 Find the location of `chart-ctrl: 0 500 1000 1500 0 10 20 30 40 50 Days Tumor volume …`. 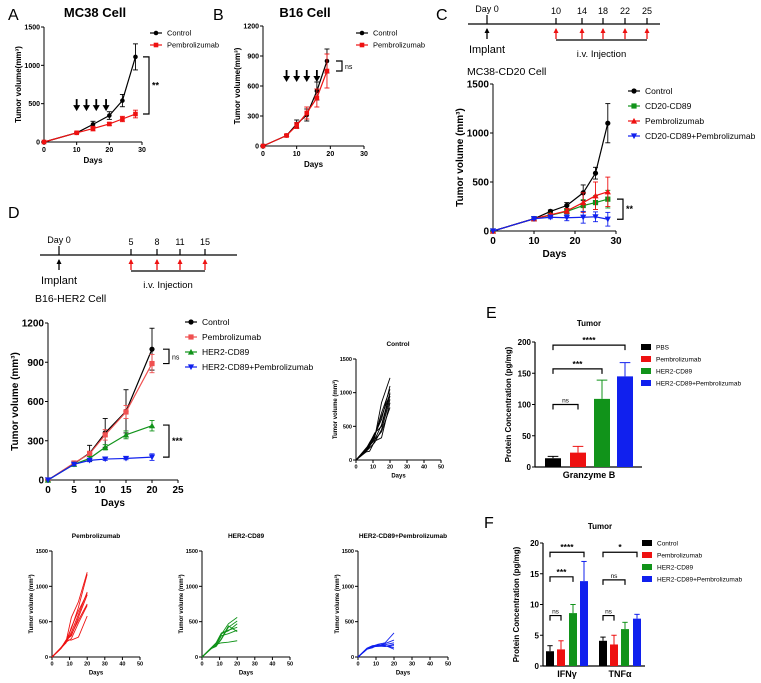

chart-ctrl: 0 500 1000 1500 0 10 20 30 40 50 Days Tumor volume … is located at coordinates (388, 410).